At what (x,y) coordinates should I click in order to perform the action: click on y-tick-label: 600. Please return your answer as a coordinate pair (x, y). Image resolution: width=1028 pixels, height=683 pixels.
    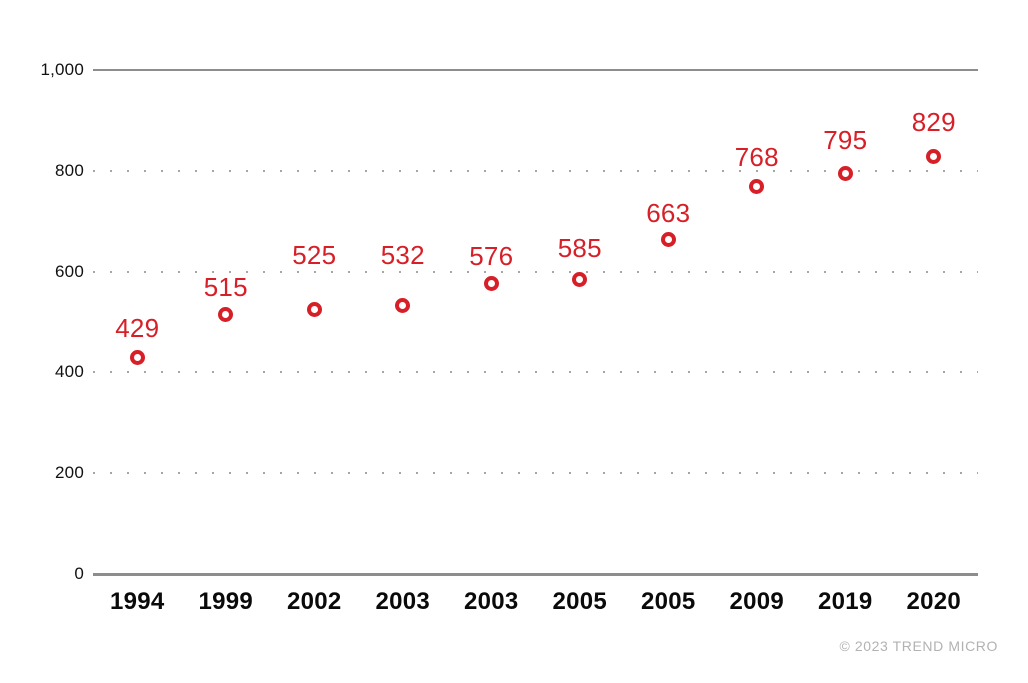
    Looking at the image, I should click on (69, 271).